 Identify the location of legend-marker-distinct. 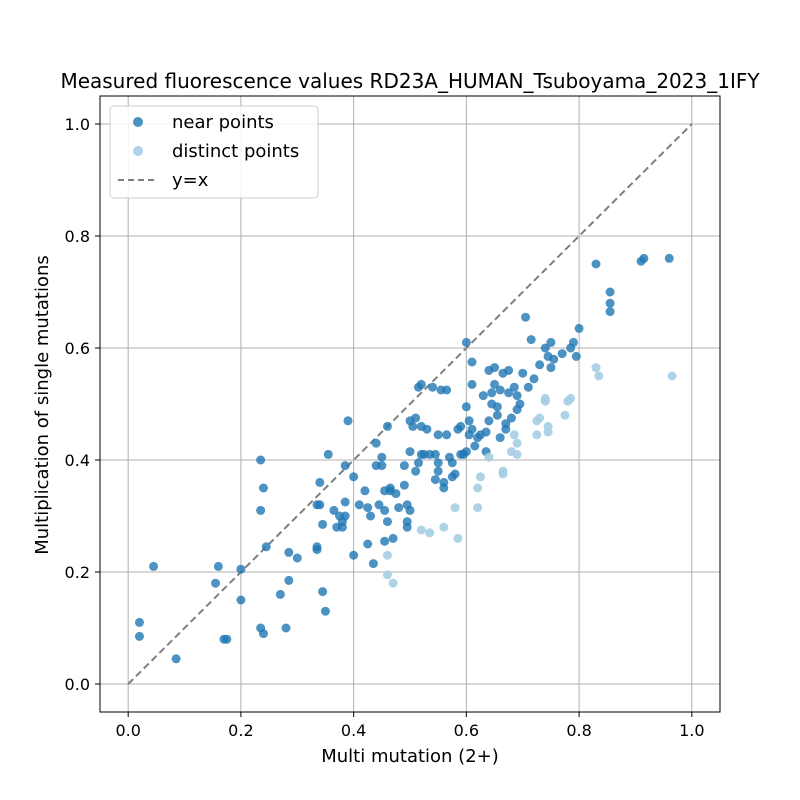
(138, 151).